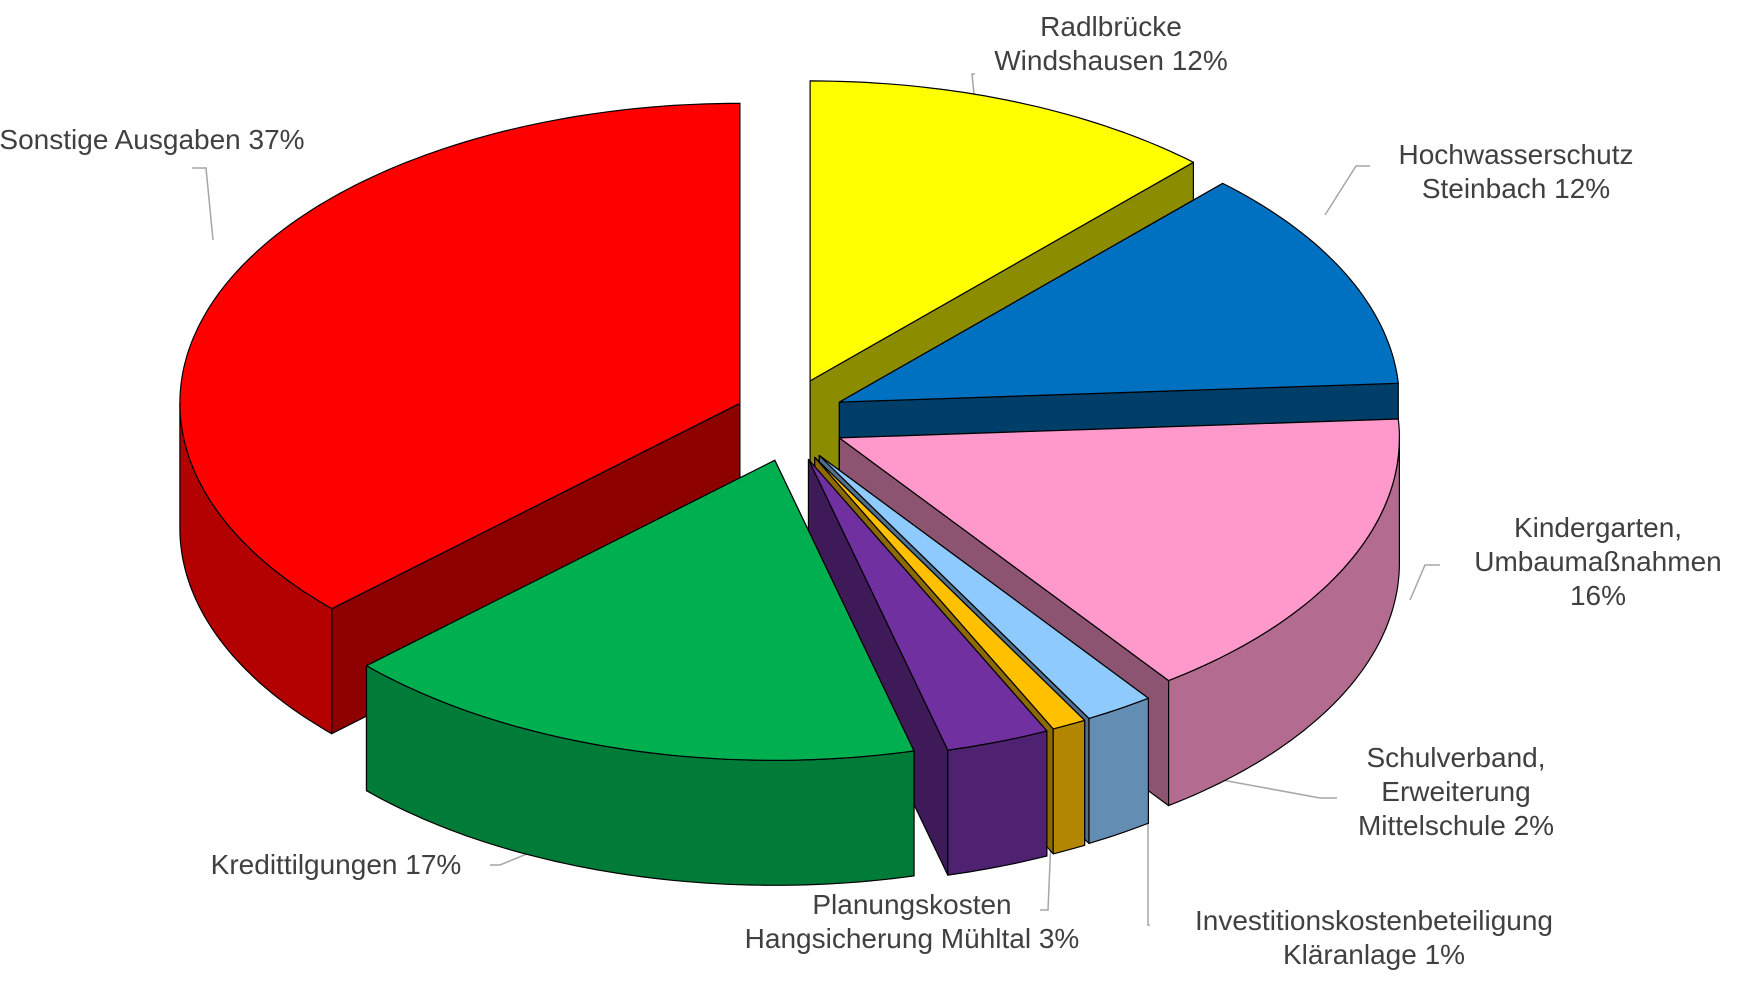 The width and height of the screenshot is (1738, 989). What do you see at coordinates (433, 864) in the screenshot?
I see `slice-percent: 17%` at bounding box center [433, 864].